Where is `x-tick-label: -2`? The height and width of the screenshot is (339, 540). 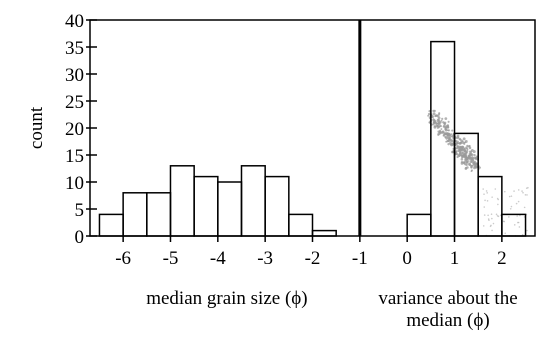 x-tick-label: -2 is located at coordinates (313, 258).